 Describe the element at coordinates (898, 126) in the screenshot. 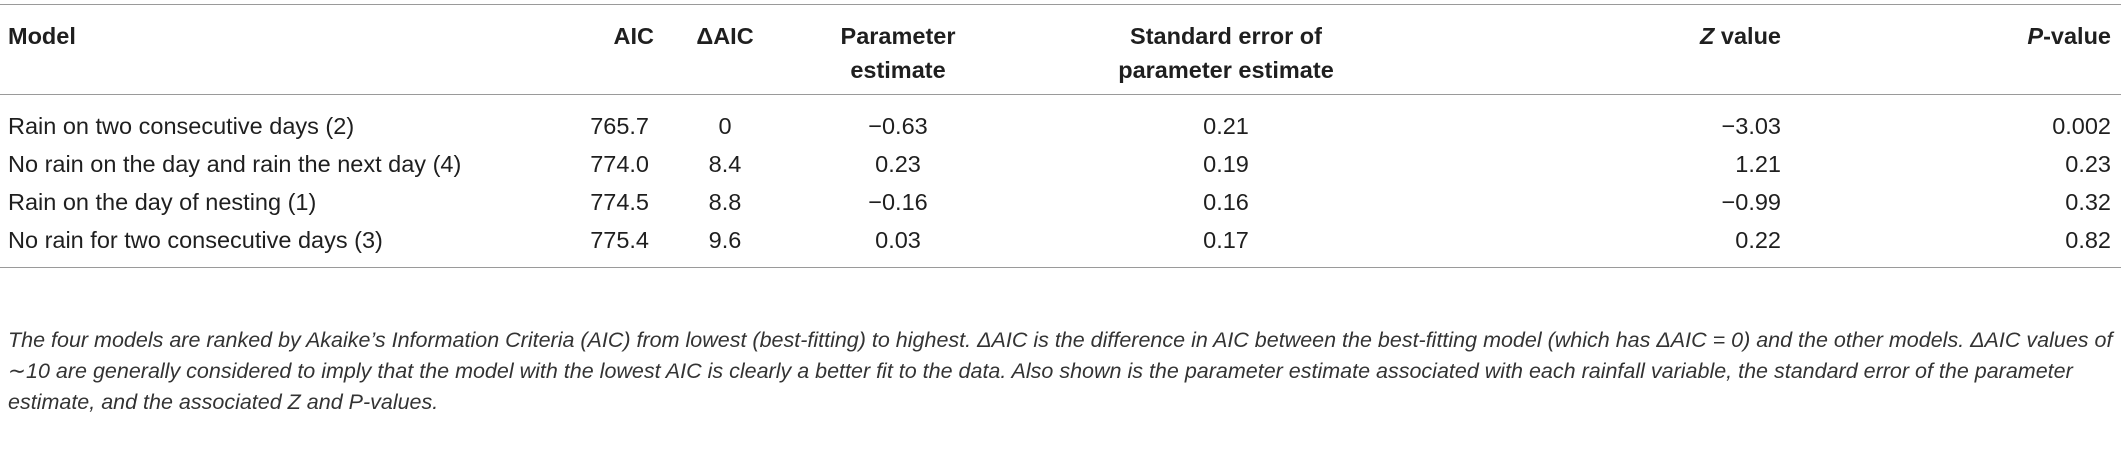

I see `cell-parameter-estimate: −0.63` at that location.